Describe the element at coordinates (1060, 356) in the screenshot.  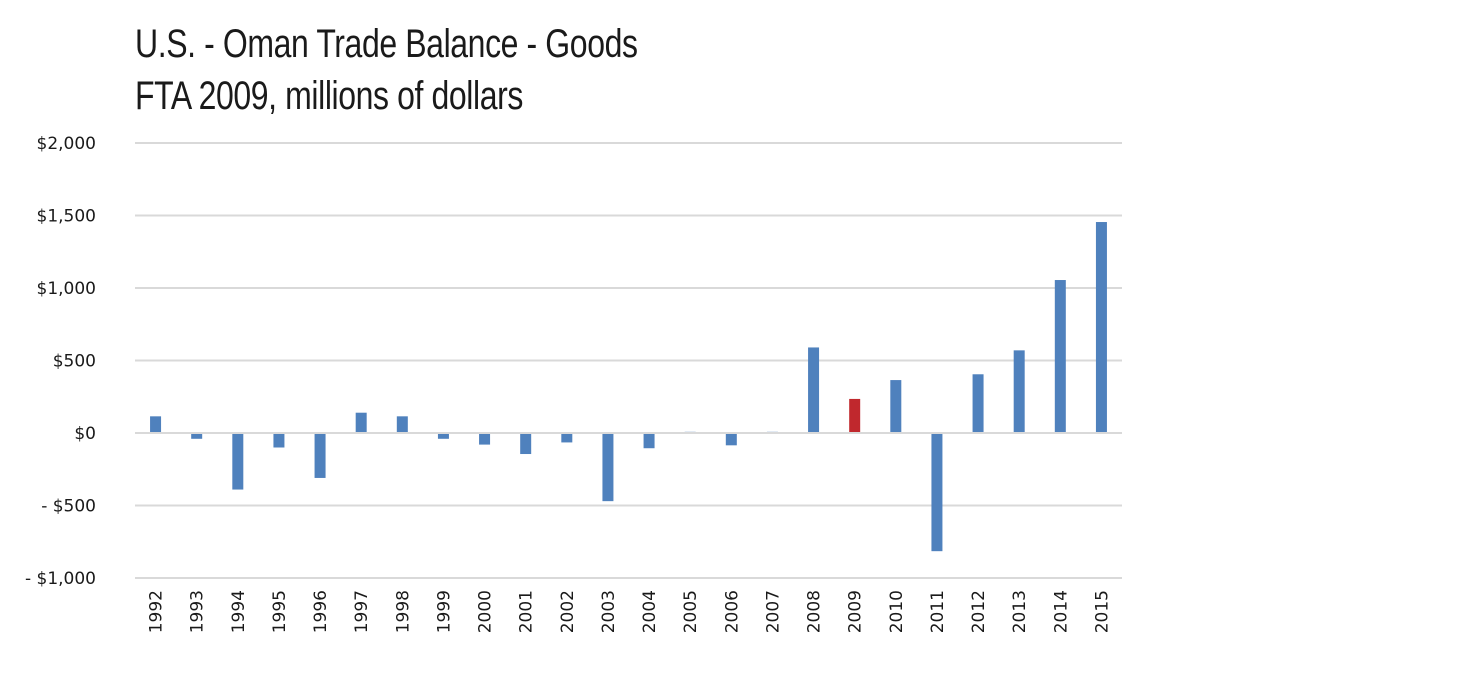
I see `bar-2014` at that location.